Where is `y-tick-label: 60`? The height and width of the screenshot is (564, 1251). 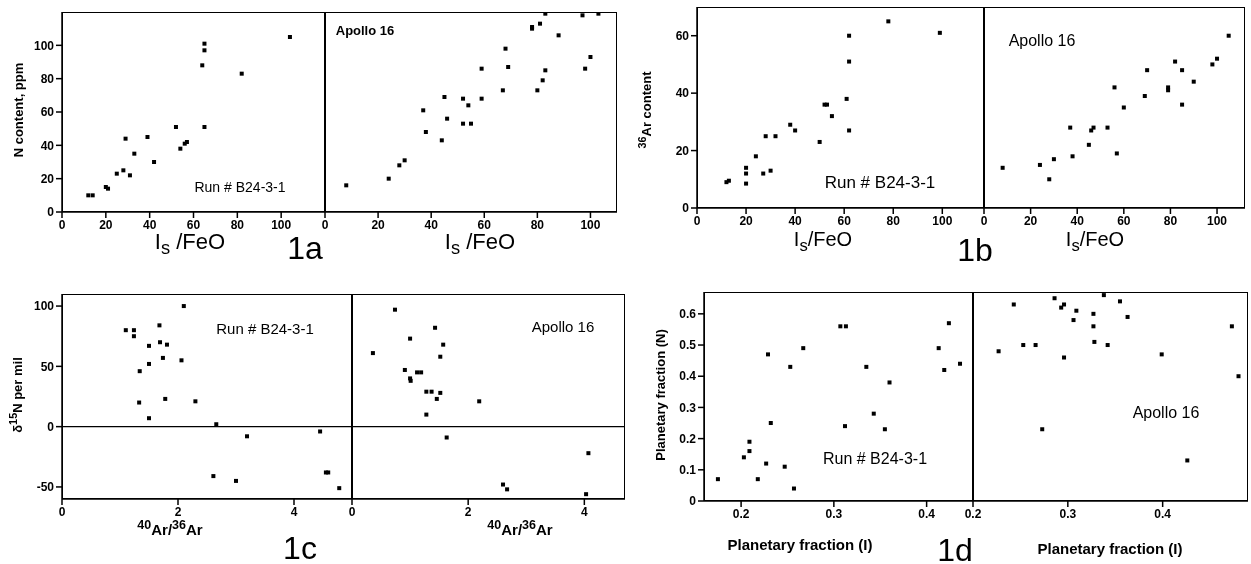 y-tick-label: 60 is located at coordinates (682, 35).